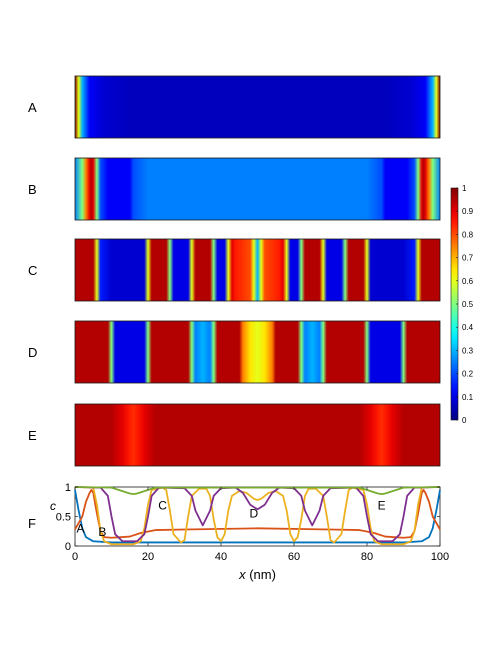 The height and width of the screenshot is (645, 498). I want to click on y-tick-label: 0.5, so click(63, 518).